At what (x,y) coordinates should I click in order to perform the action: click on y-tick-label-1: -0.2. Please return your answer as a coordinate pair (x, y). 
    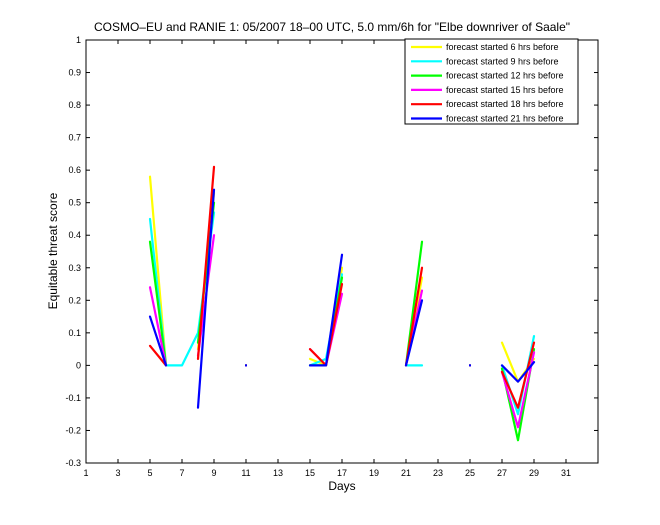
    Looking at the image, I should click on (73, 430).